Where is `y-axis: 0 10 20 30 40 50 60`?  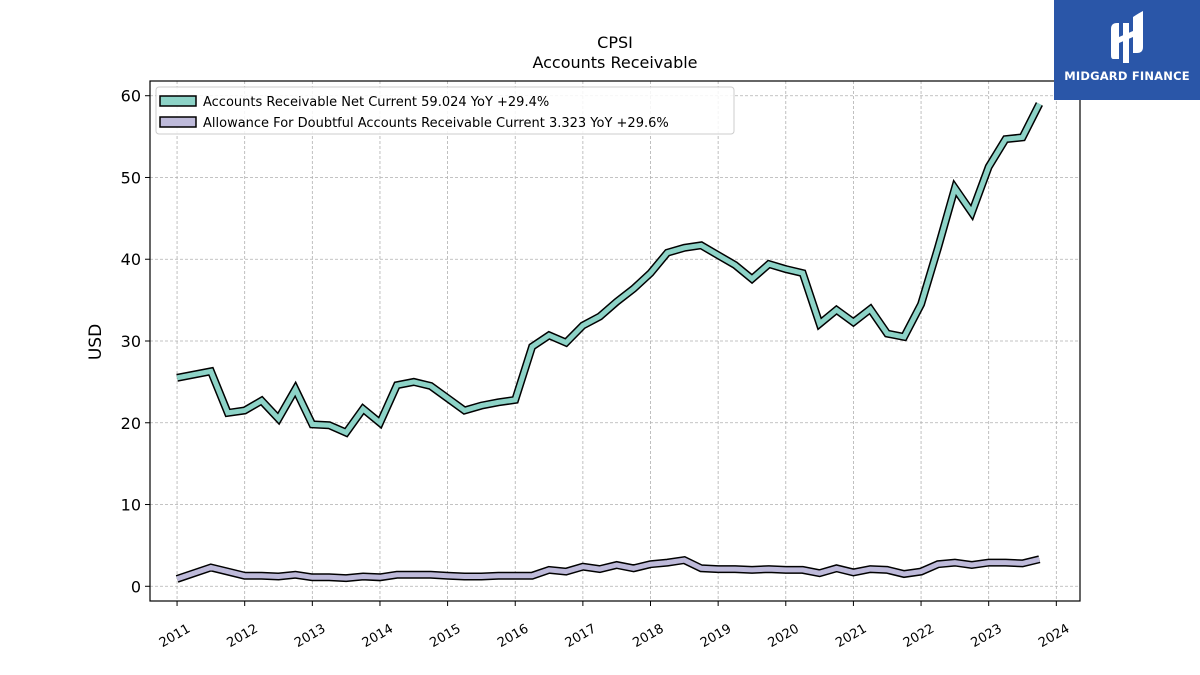
y-axis: 0 10 20 30 40 50 60 is located at coordinates (135, 341).